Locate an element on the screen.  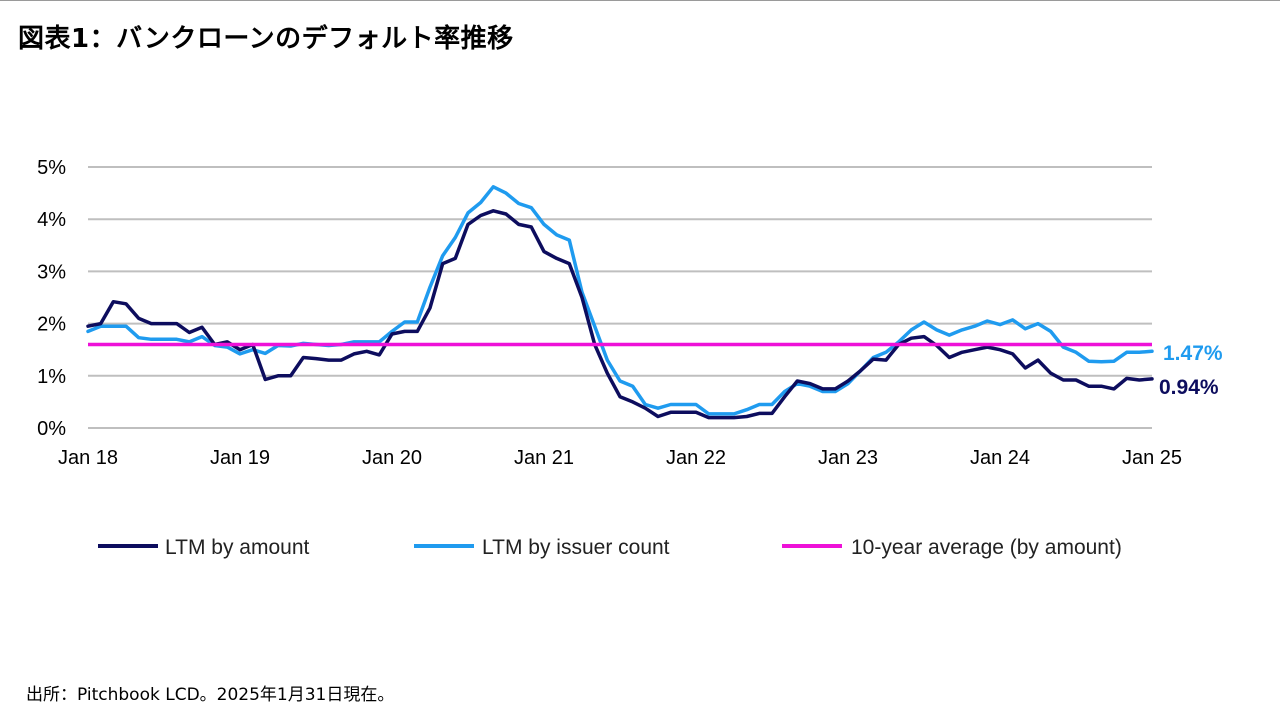
y-axis-tick-labels: 0% 1% 2% 3% 4% 5% is located at coordinates (51, 298).